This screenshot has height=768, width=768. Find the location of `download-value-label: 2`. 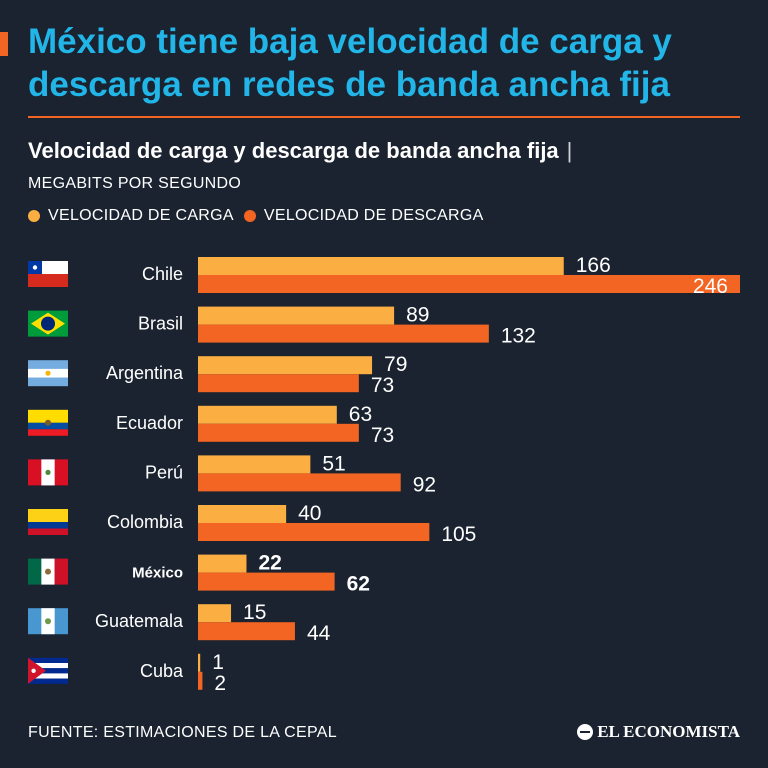

download-value-label: 2 is located at coordinates (220, 683).